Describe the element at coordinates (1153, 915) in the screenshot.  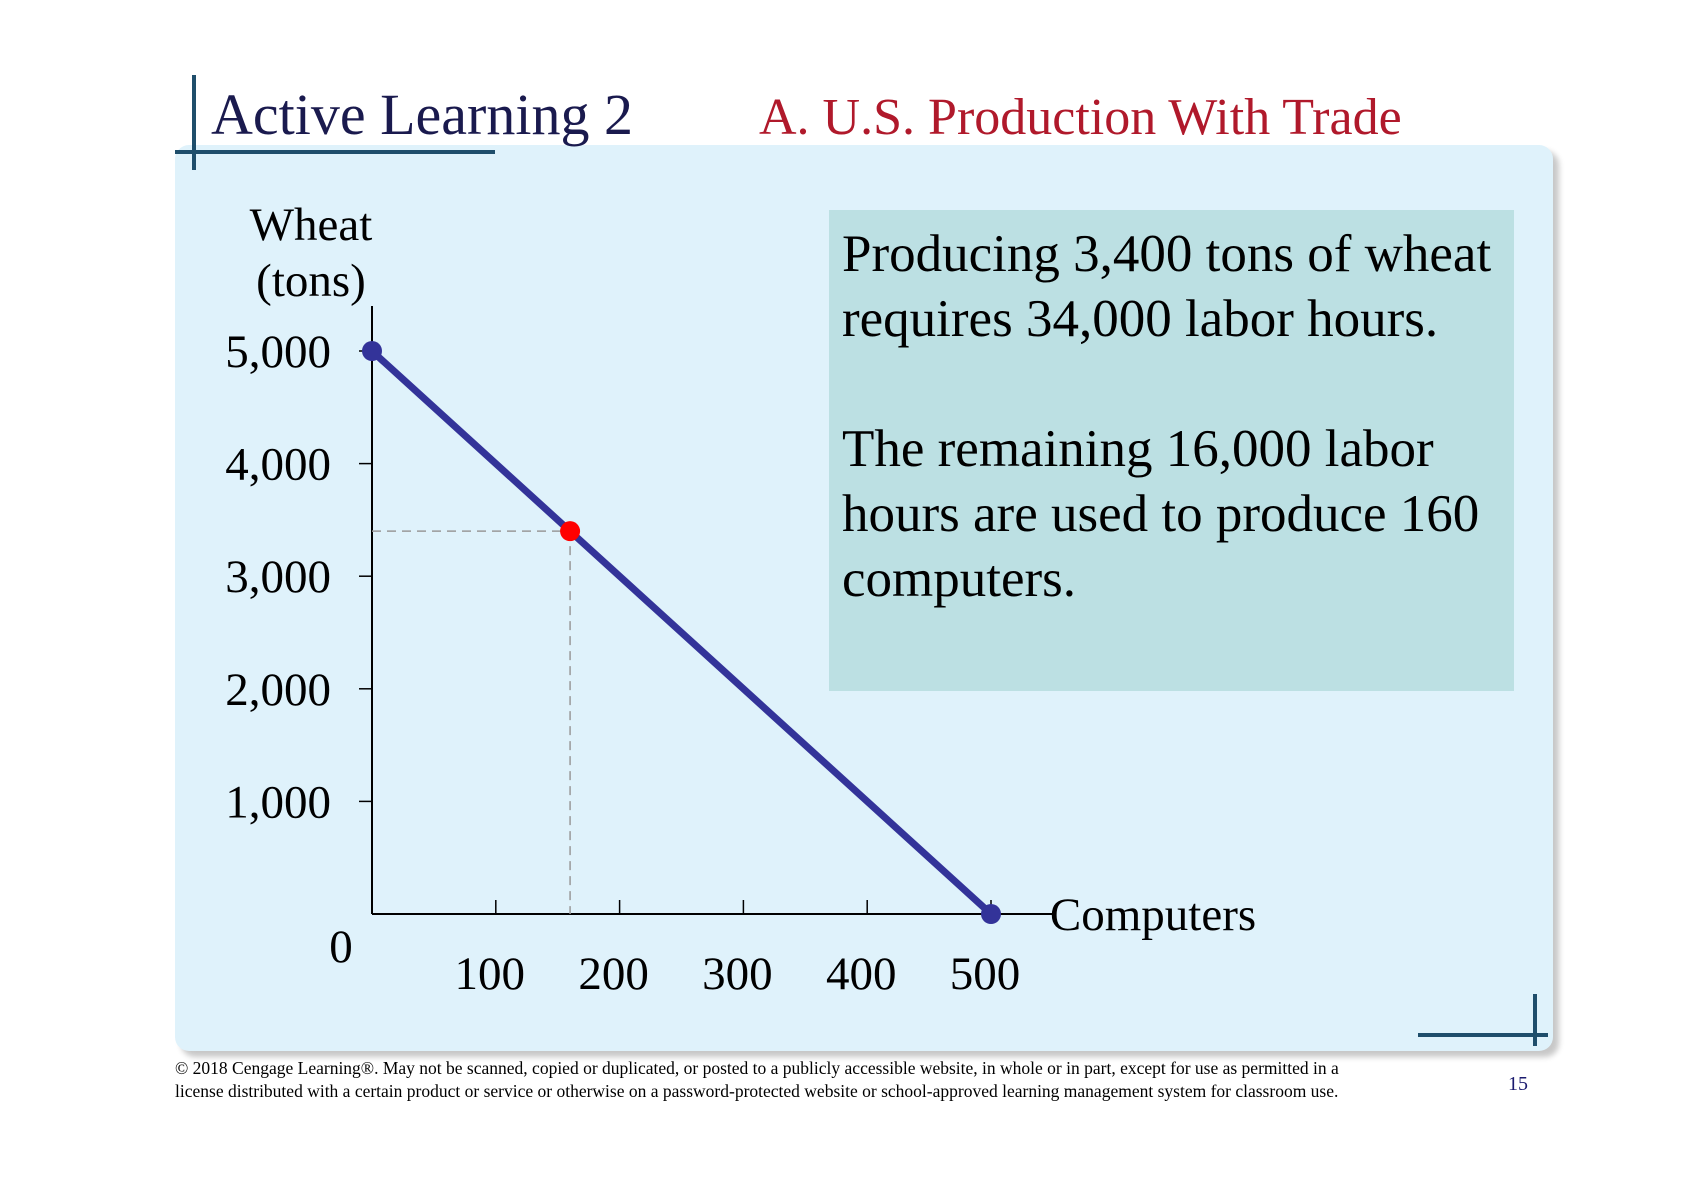
I see `x-axis-label: Computers` at that location.